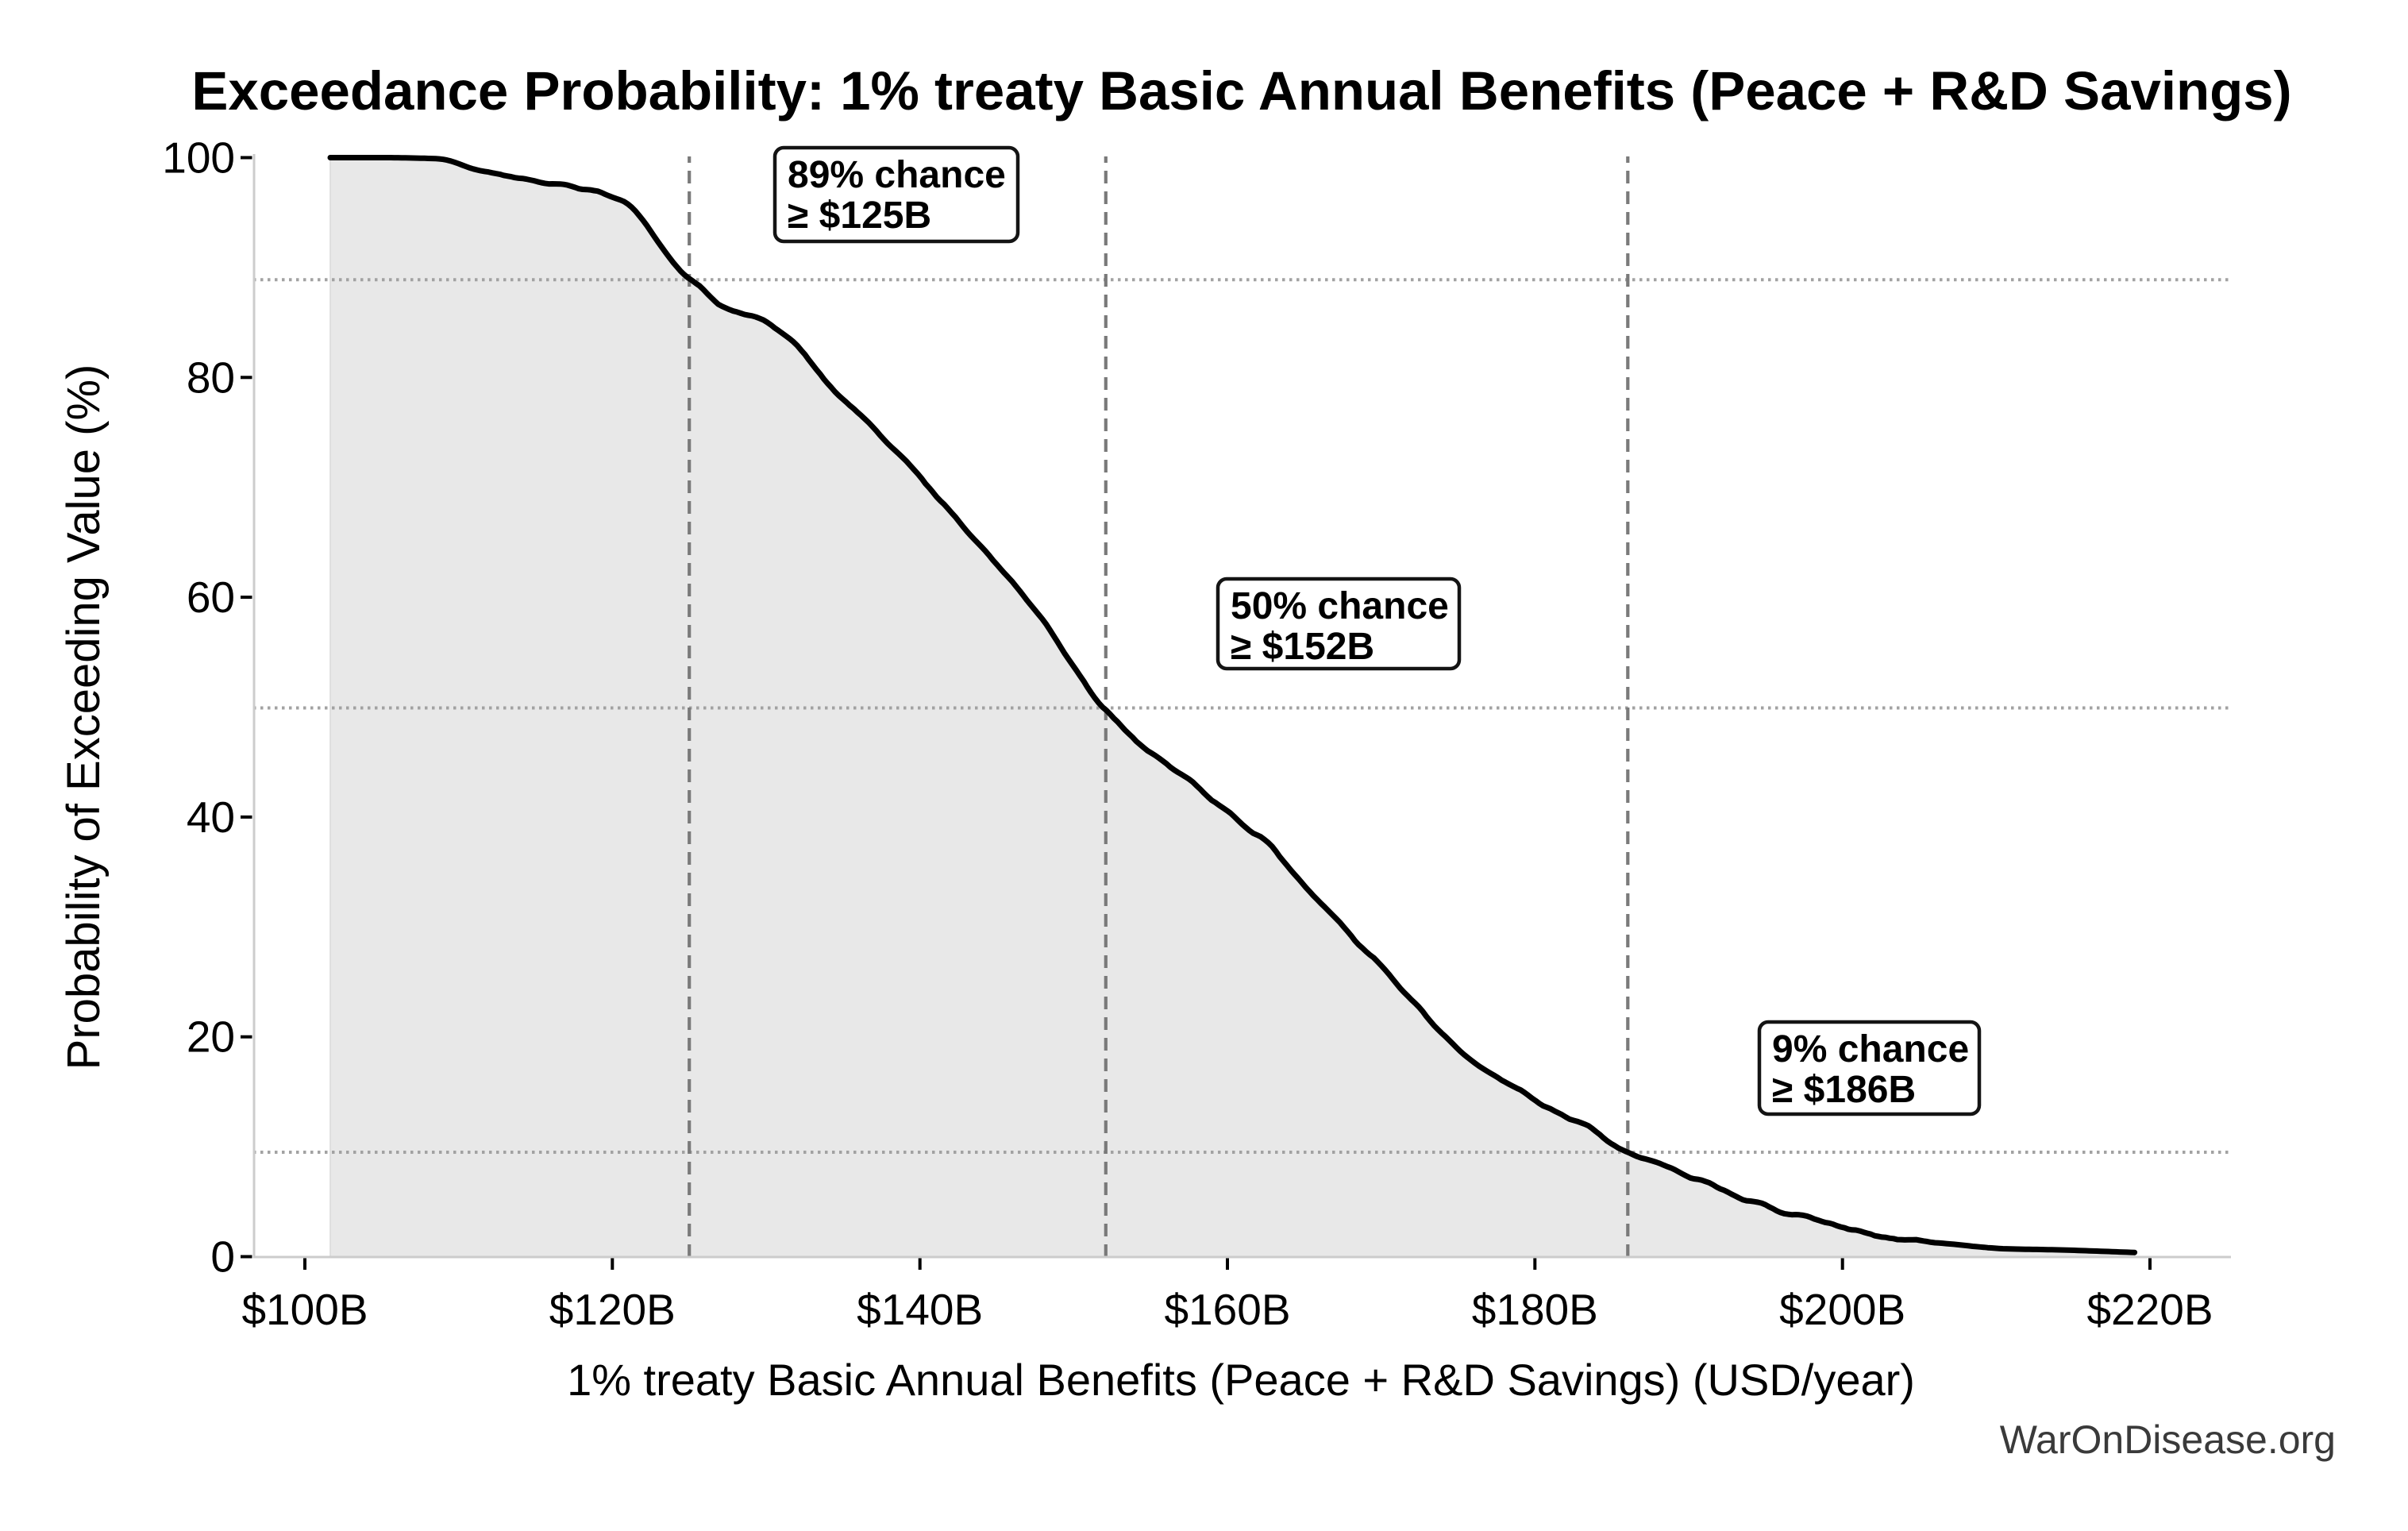 This screenshot has width=2408, height=1531. Describe the element at coordinates (613, 1309) in the screenshot. I see `svg-text: $120B` at that location.